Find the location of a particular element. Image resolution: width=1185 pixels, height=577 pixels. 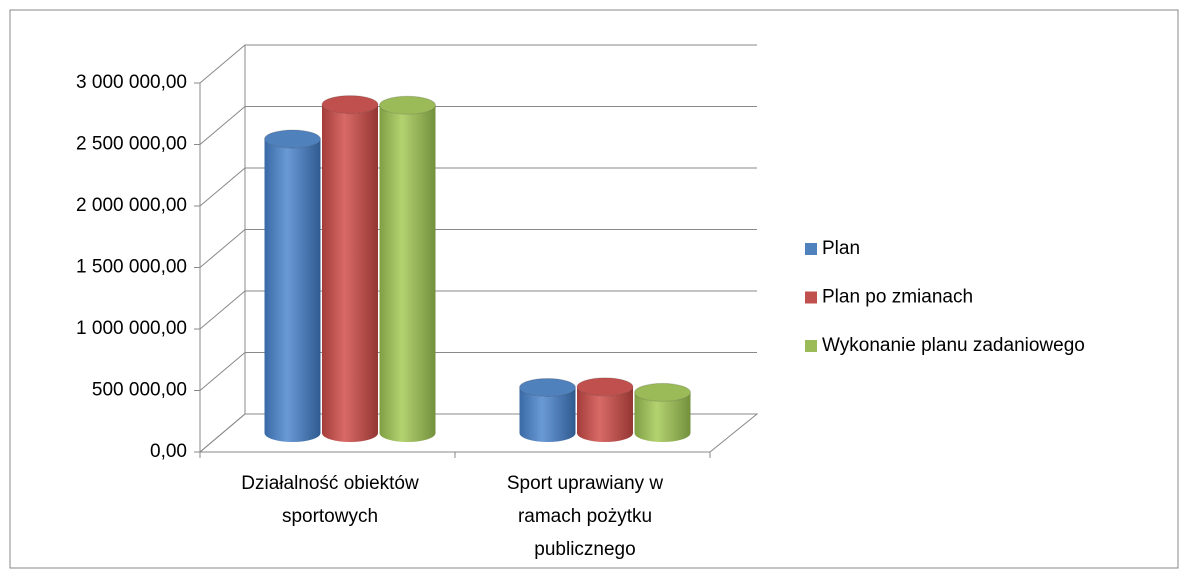

y-tick-label: 2 500 000,00 is located at coordinates (131, 144).